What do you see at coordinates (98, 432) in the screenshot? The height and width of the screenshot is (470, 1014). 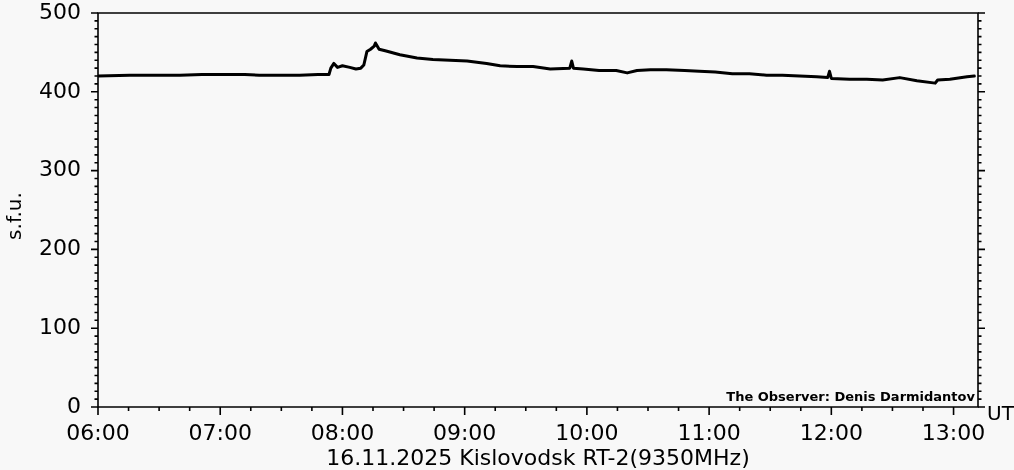 I see `x-tick-label: 06:00` at bounding box center [98, 432].